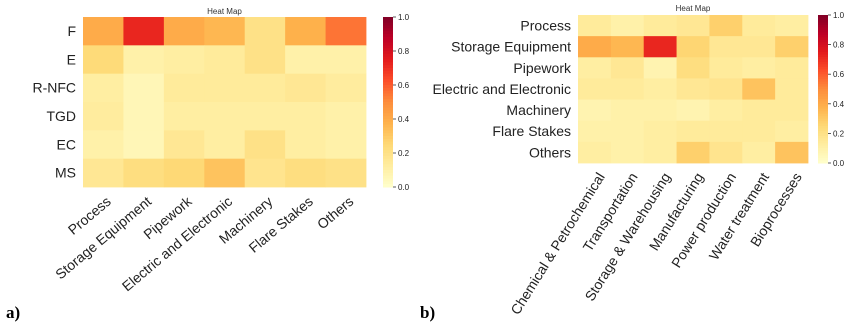 The image size is (844, 322). What do you see at coordinates (265, 60) in the screenshot?
I see `heatmap-cell-e-machinery` at bounding box center [265, 60].